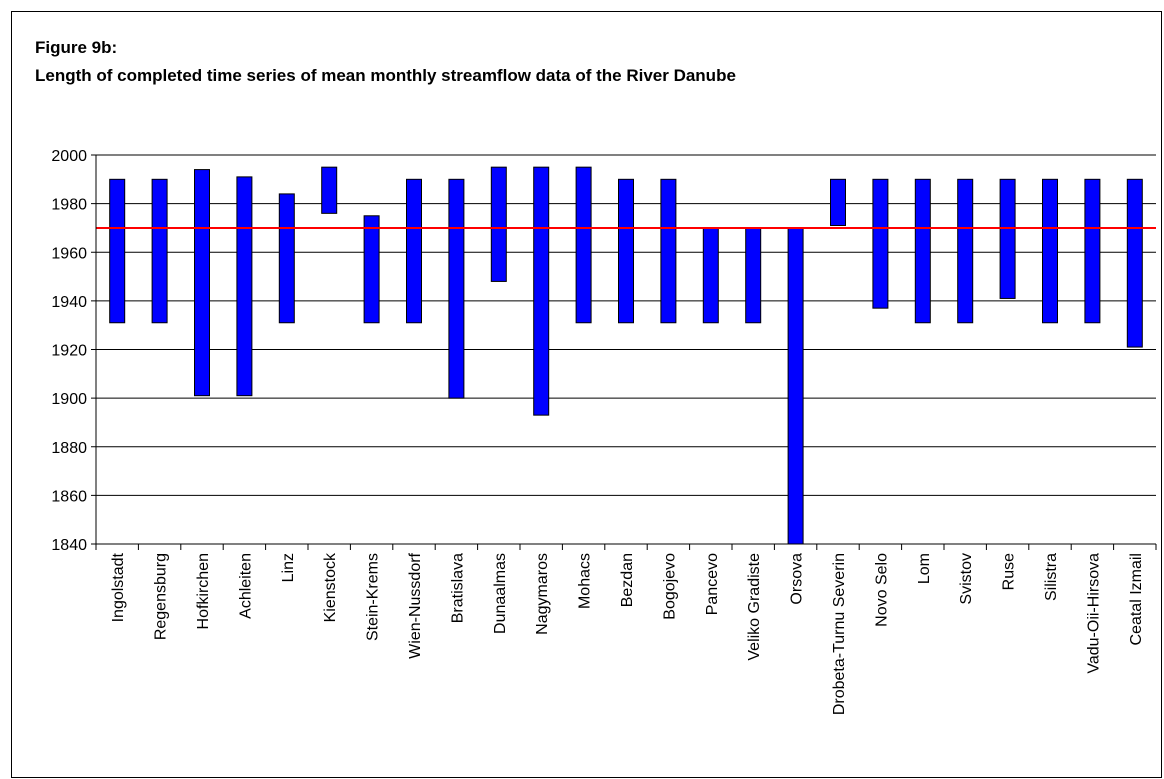  What do you see at coordinates (288, 567) in the screenshot?
I see `x-tick-label: Linz` at bounding box center [288, 567].